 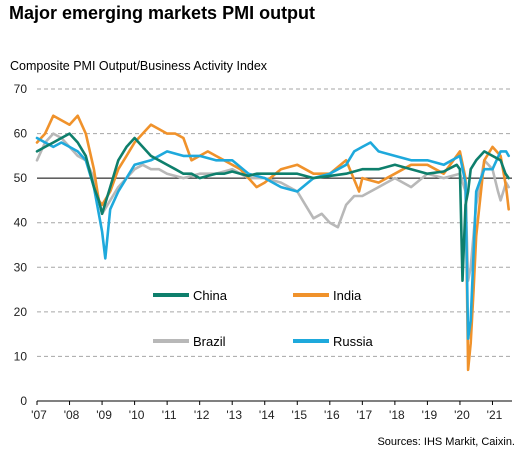 What do you see at coordinates (397, 415) in the screenshot?
I see `x-tick-label: '18` at bounding box center [397, 415].